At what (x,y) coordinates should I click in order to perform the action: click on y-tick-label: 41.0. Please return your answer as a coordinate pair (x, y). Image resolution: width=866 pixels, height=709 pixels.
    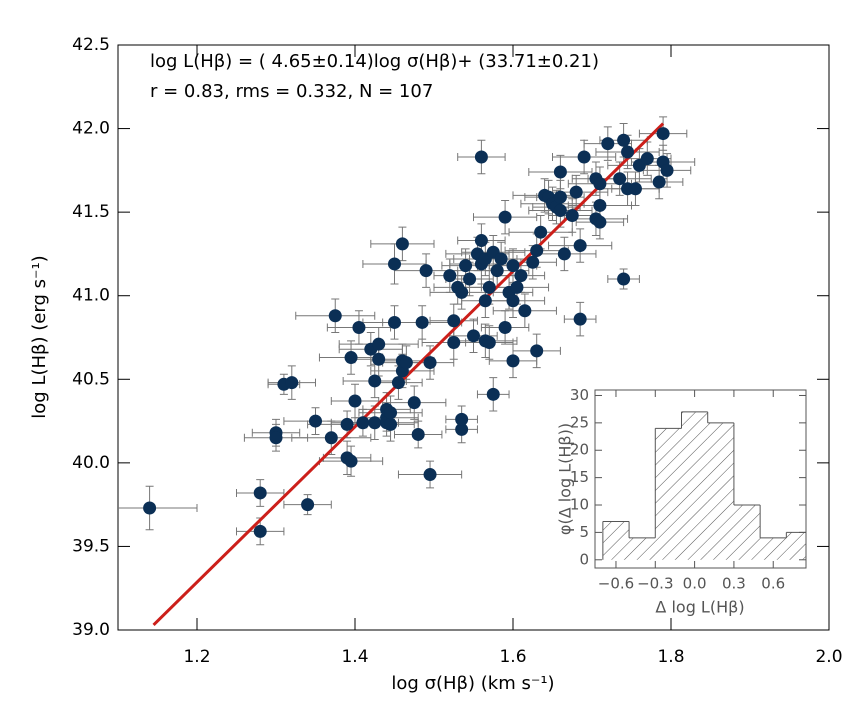
    Looking at the image, I should click on (91, 296).